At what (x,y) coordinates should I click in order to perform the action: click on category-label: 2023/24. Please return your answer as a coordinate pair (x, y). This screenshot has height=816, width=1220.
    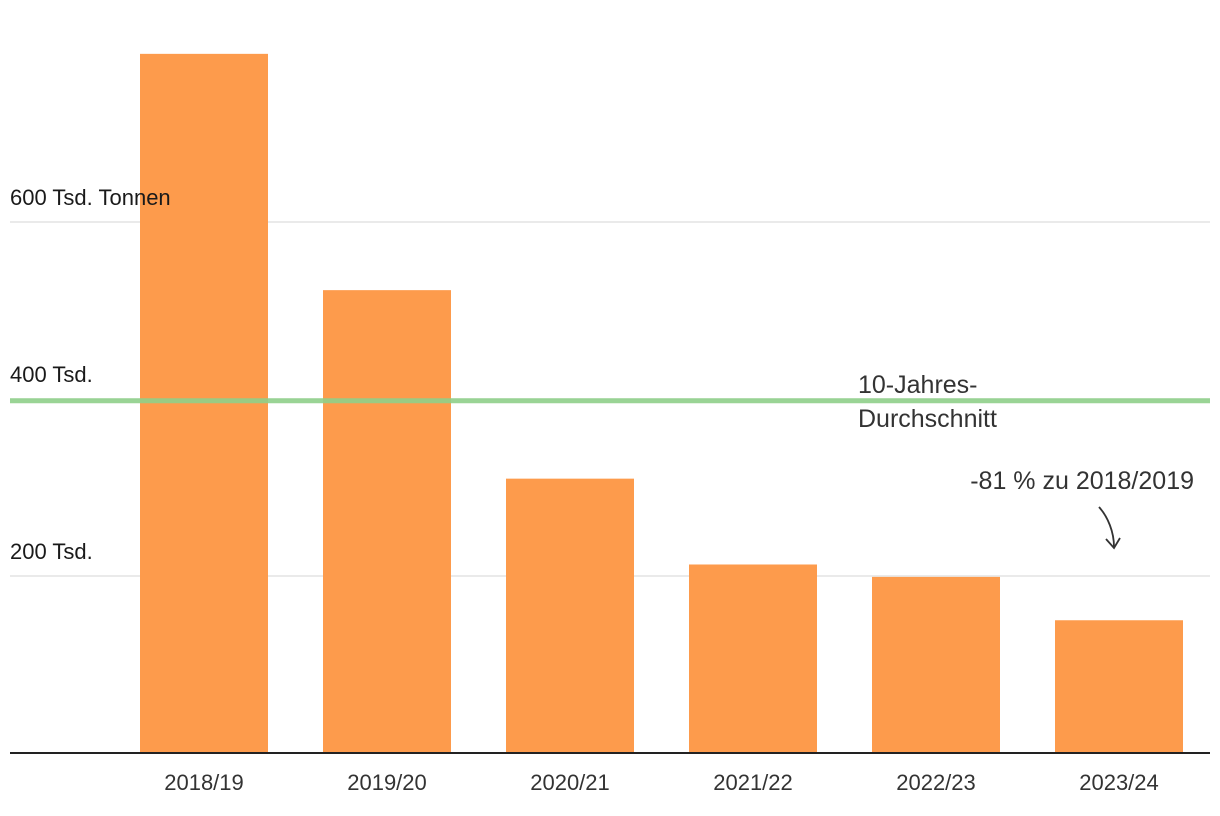
    Looking at the image, I should click on (1119, 782).